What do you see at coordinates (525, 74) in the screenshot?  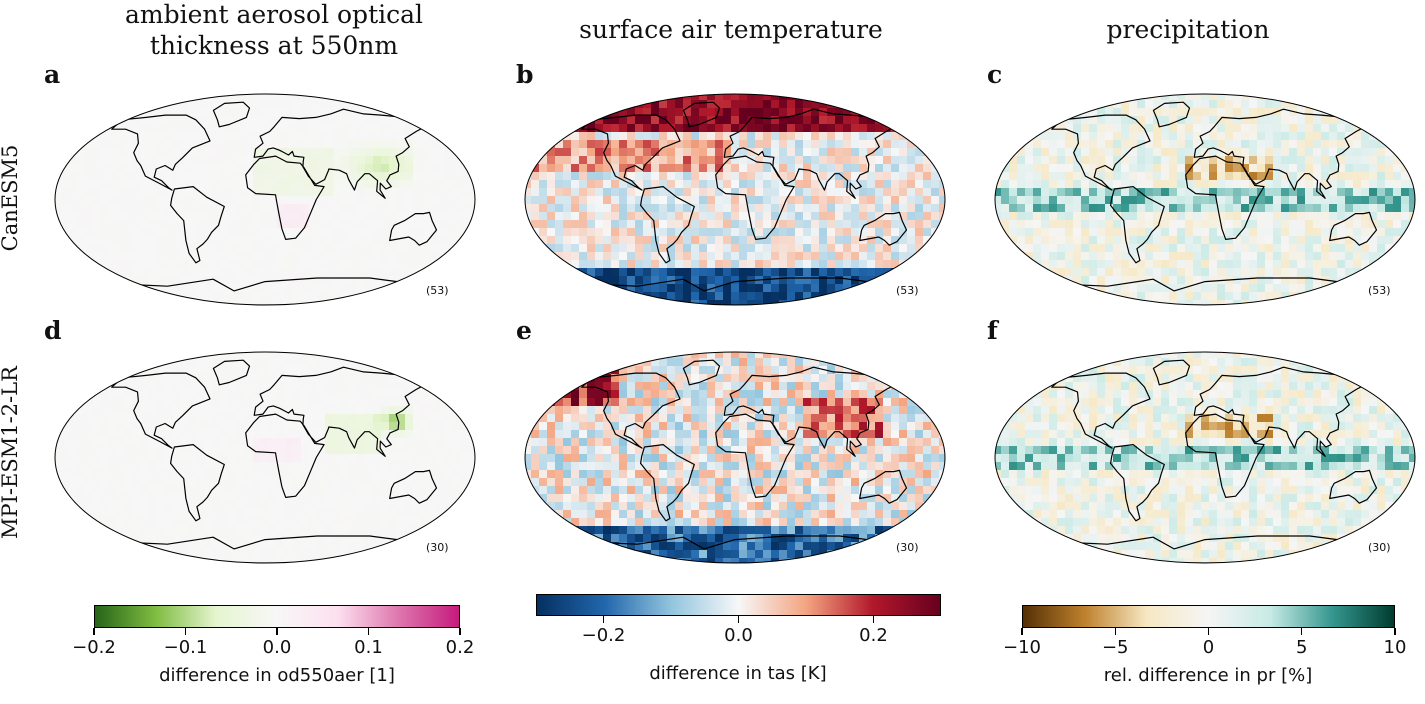 I see `panel-letter-b: b` at bounding box center [525, 74].